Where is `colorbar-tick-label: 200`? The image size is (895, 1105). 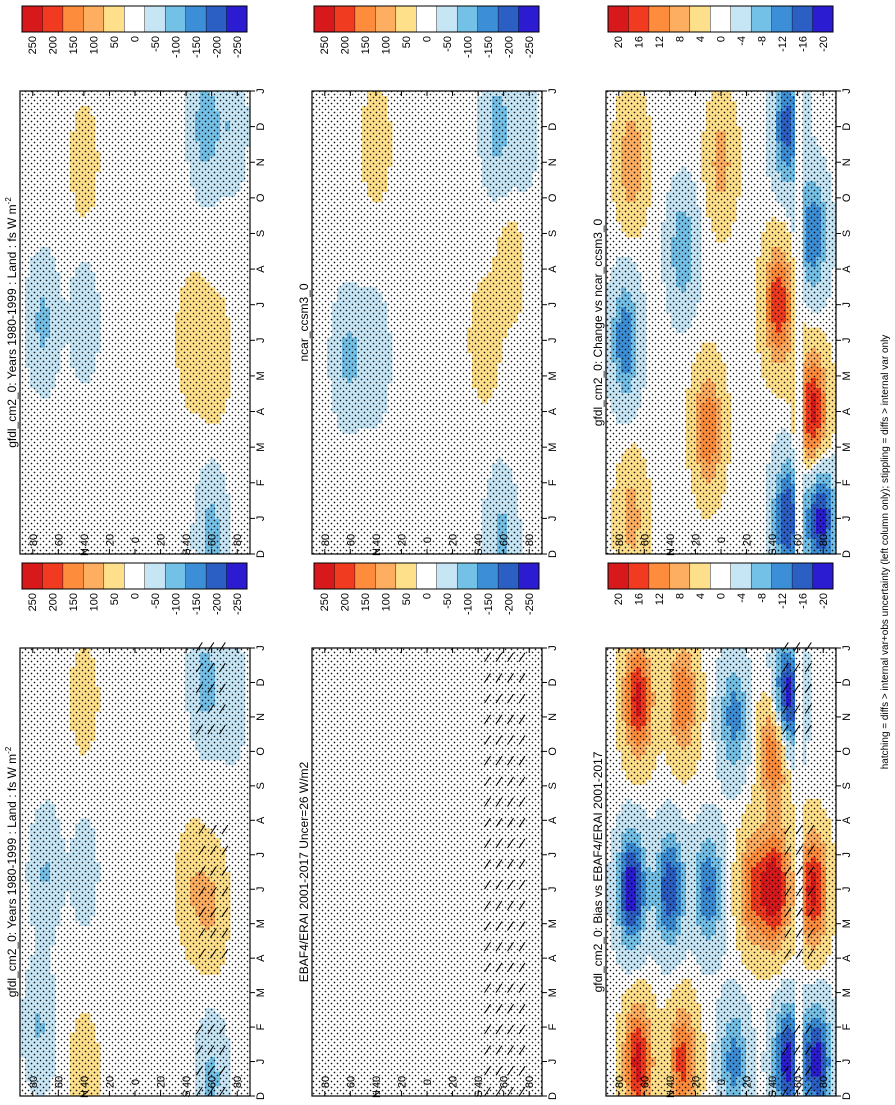 colorbar-tick-label: 200 is located at coordinates (346, 602).